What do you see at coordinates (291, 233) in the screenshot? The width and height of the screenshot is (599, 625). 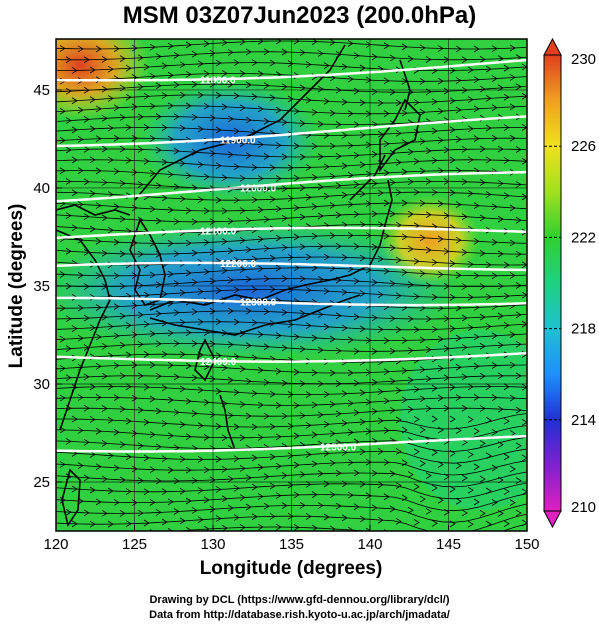 I see `height-contour` at bounding box center [291, 233].